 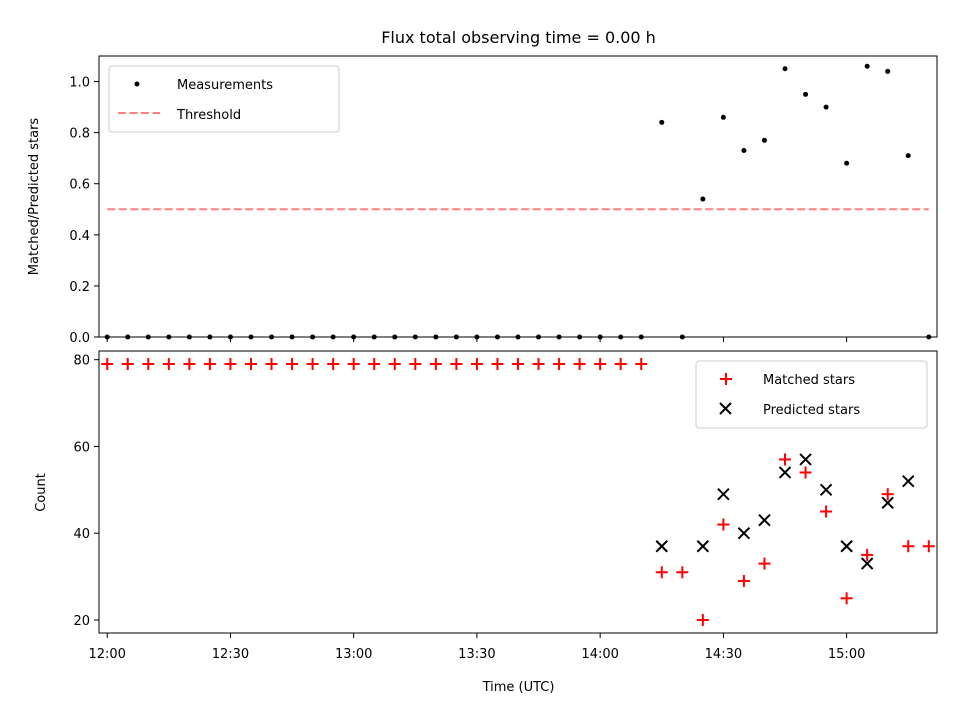 I want to click on bottom-y-axis-label: Count, so click(x=41, y=492).